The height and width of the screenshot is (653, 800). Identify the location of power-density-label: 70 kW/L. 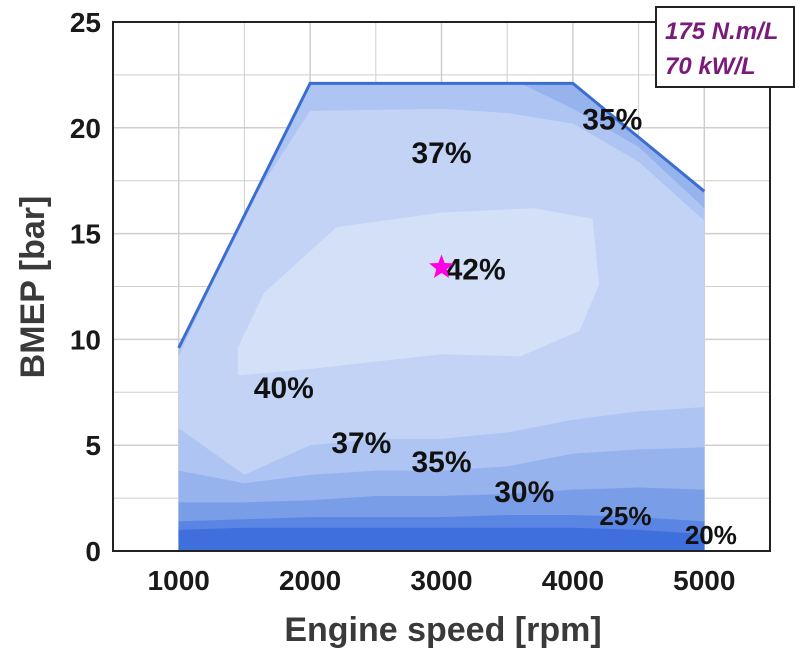
(710, 66).